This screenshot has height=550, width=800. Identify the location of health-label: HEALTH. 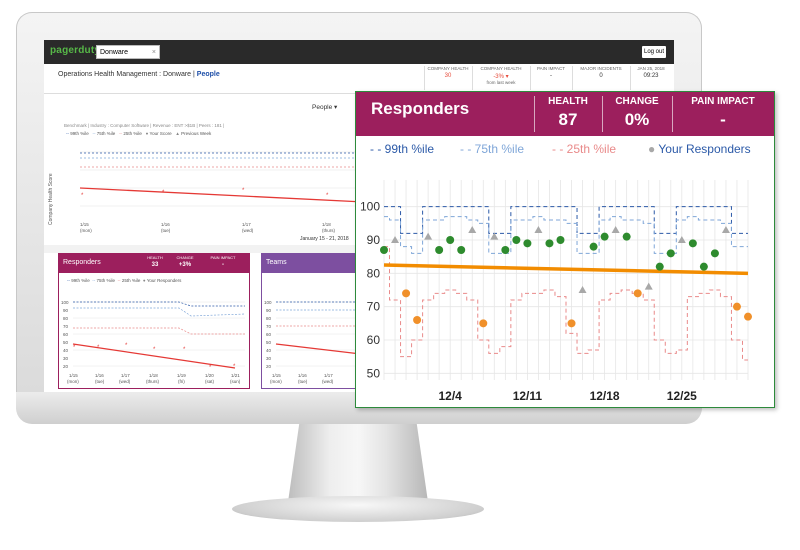
(568, 101).